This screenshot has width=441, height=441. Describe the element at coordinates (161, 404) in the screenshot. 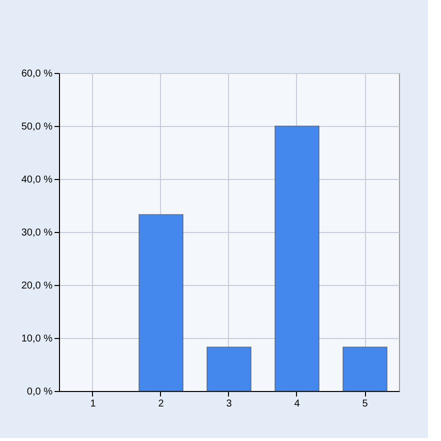

I see `x-tick-label: 2` at that location.